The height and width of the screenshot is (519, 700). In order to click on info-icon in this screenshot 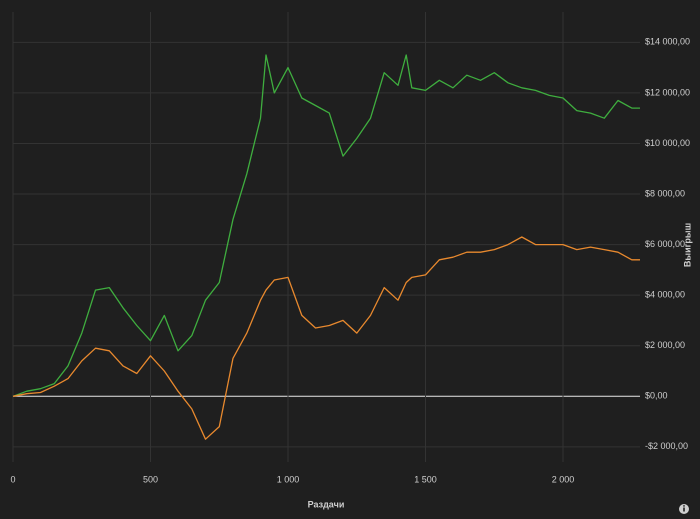, I will do `click(684, 509)`.